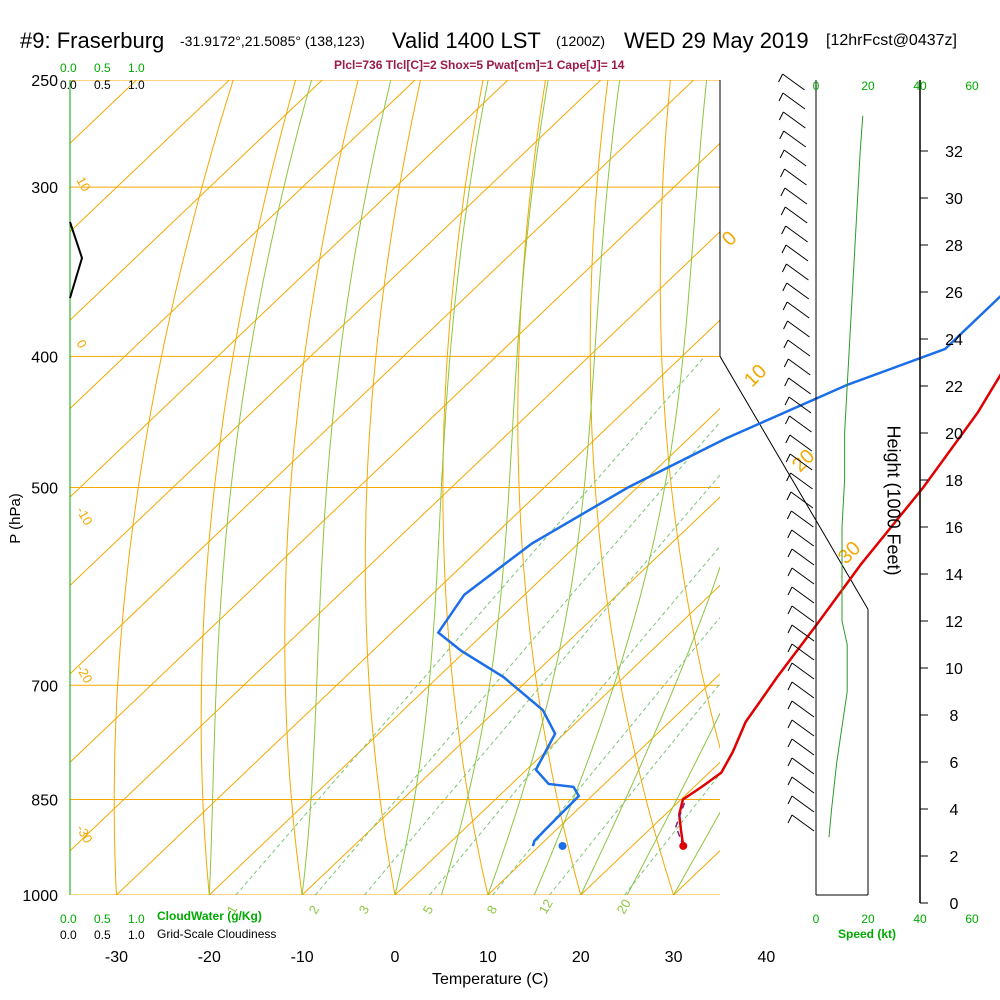 Image resolution: width=1000 pixels, height=1000 pixels. I want to click on height-tick-label: 24, so click(954, 340).